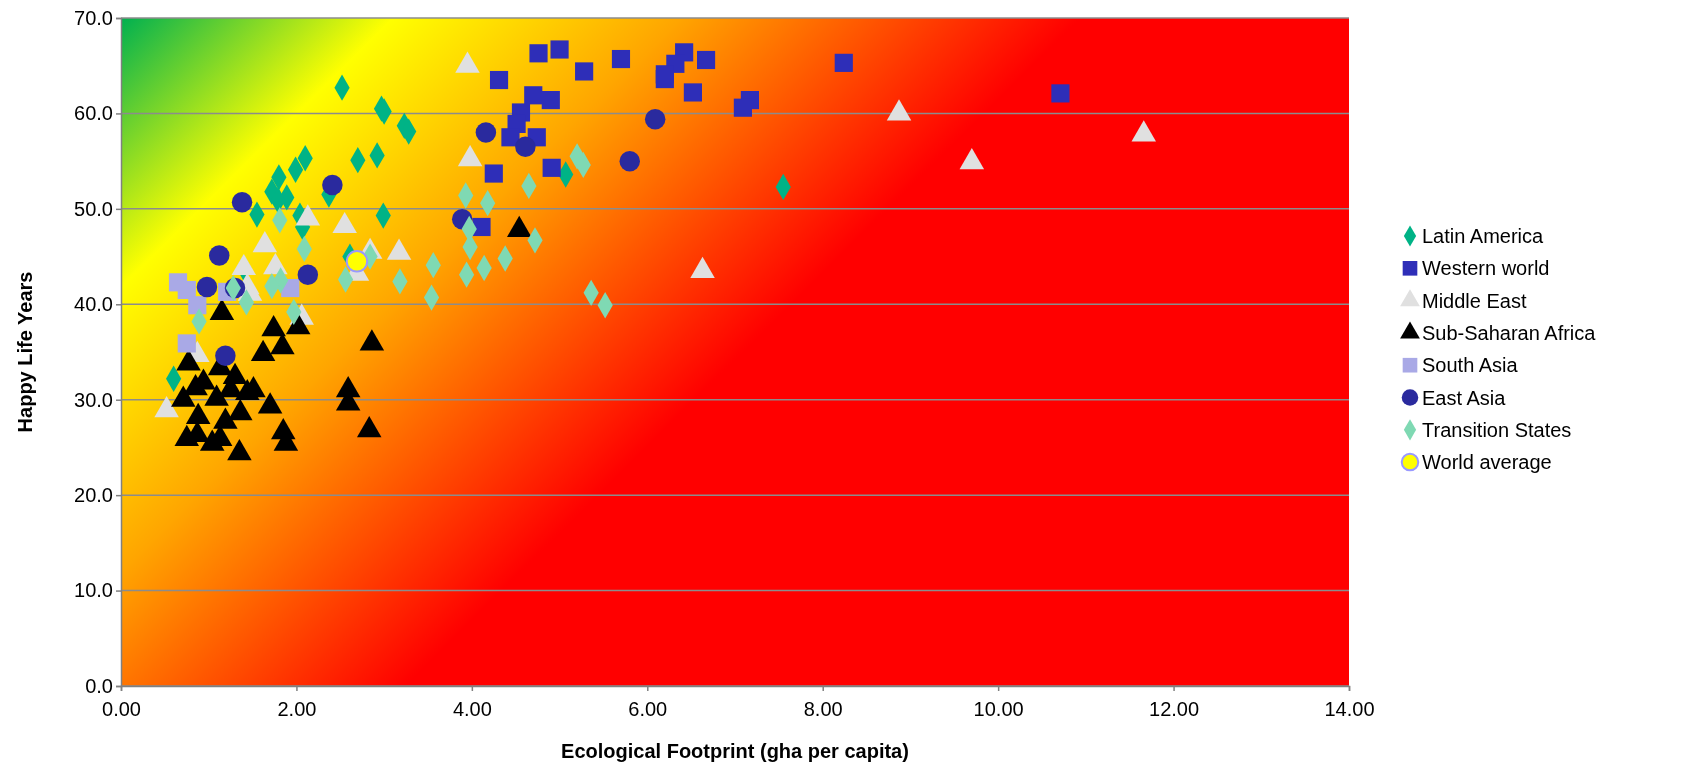 The height and width of the screenshot is (774, 1690). What do you see at coordinates (472, 709) in the screenshot?
I see `x-tick-label: 4.00` at bounding box center [472, 709].